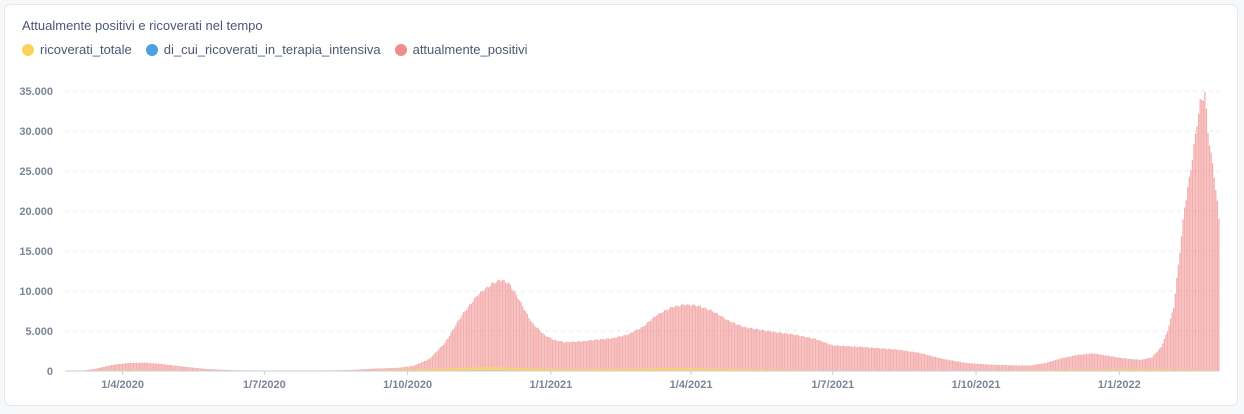 The height and width of the screenshot is (414, 1244). I want to click on x-tick-label: 1/1/2021, so click(550, 385).